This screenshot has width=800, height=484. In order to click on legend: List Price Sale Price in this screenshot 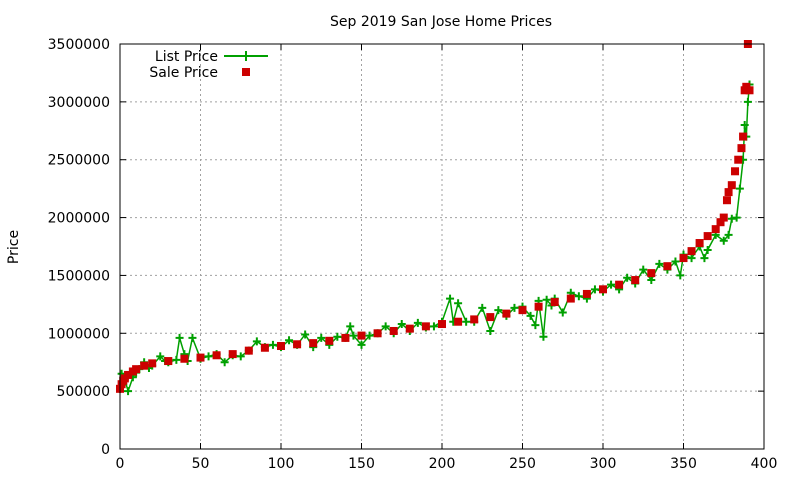, I will do `click(208, 65)`.